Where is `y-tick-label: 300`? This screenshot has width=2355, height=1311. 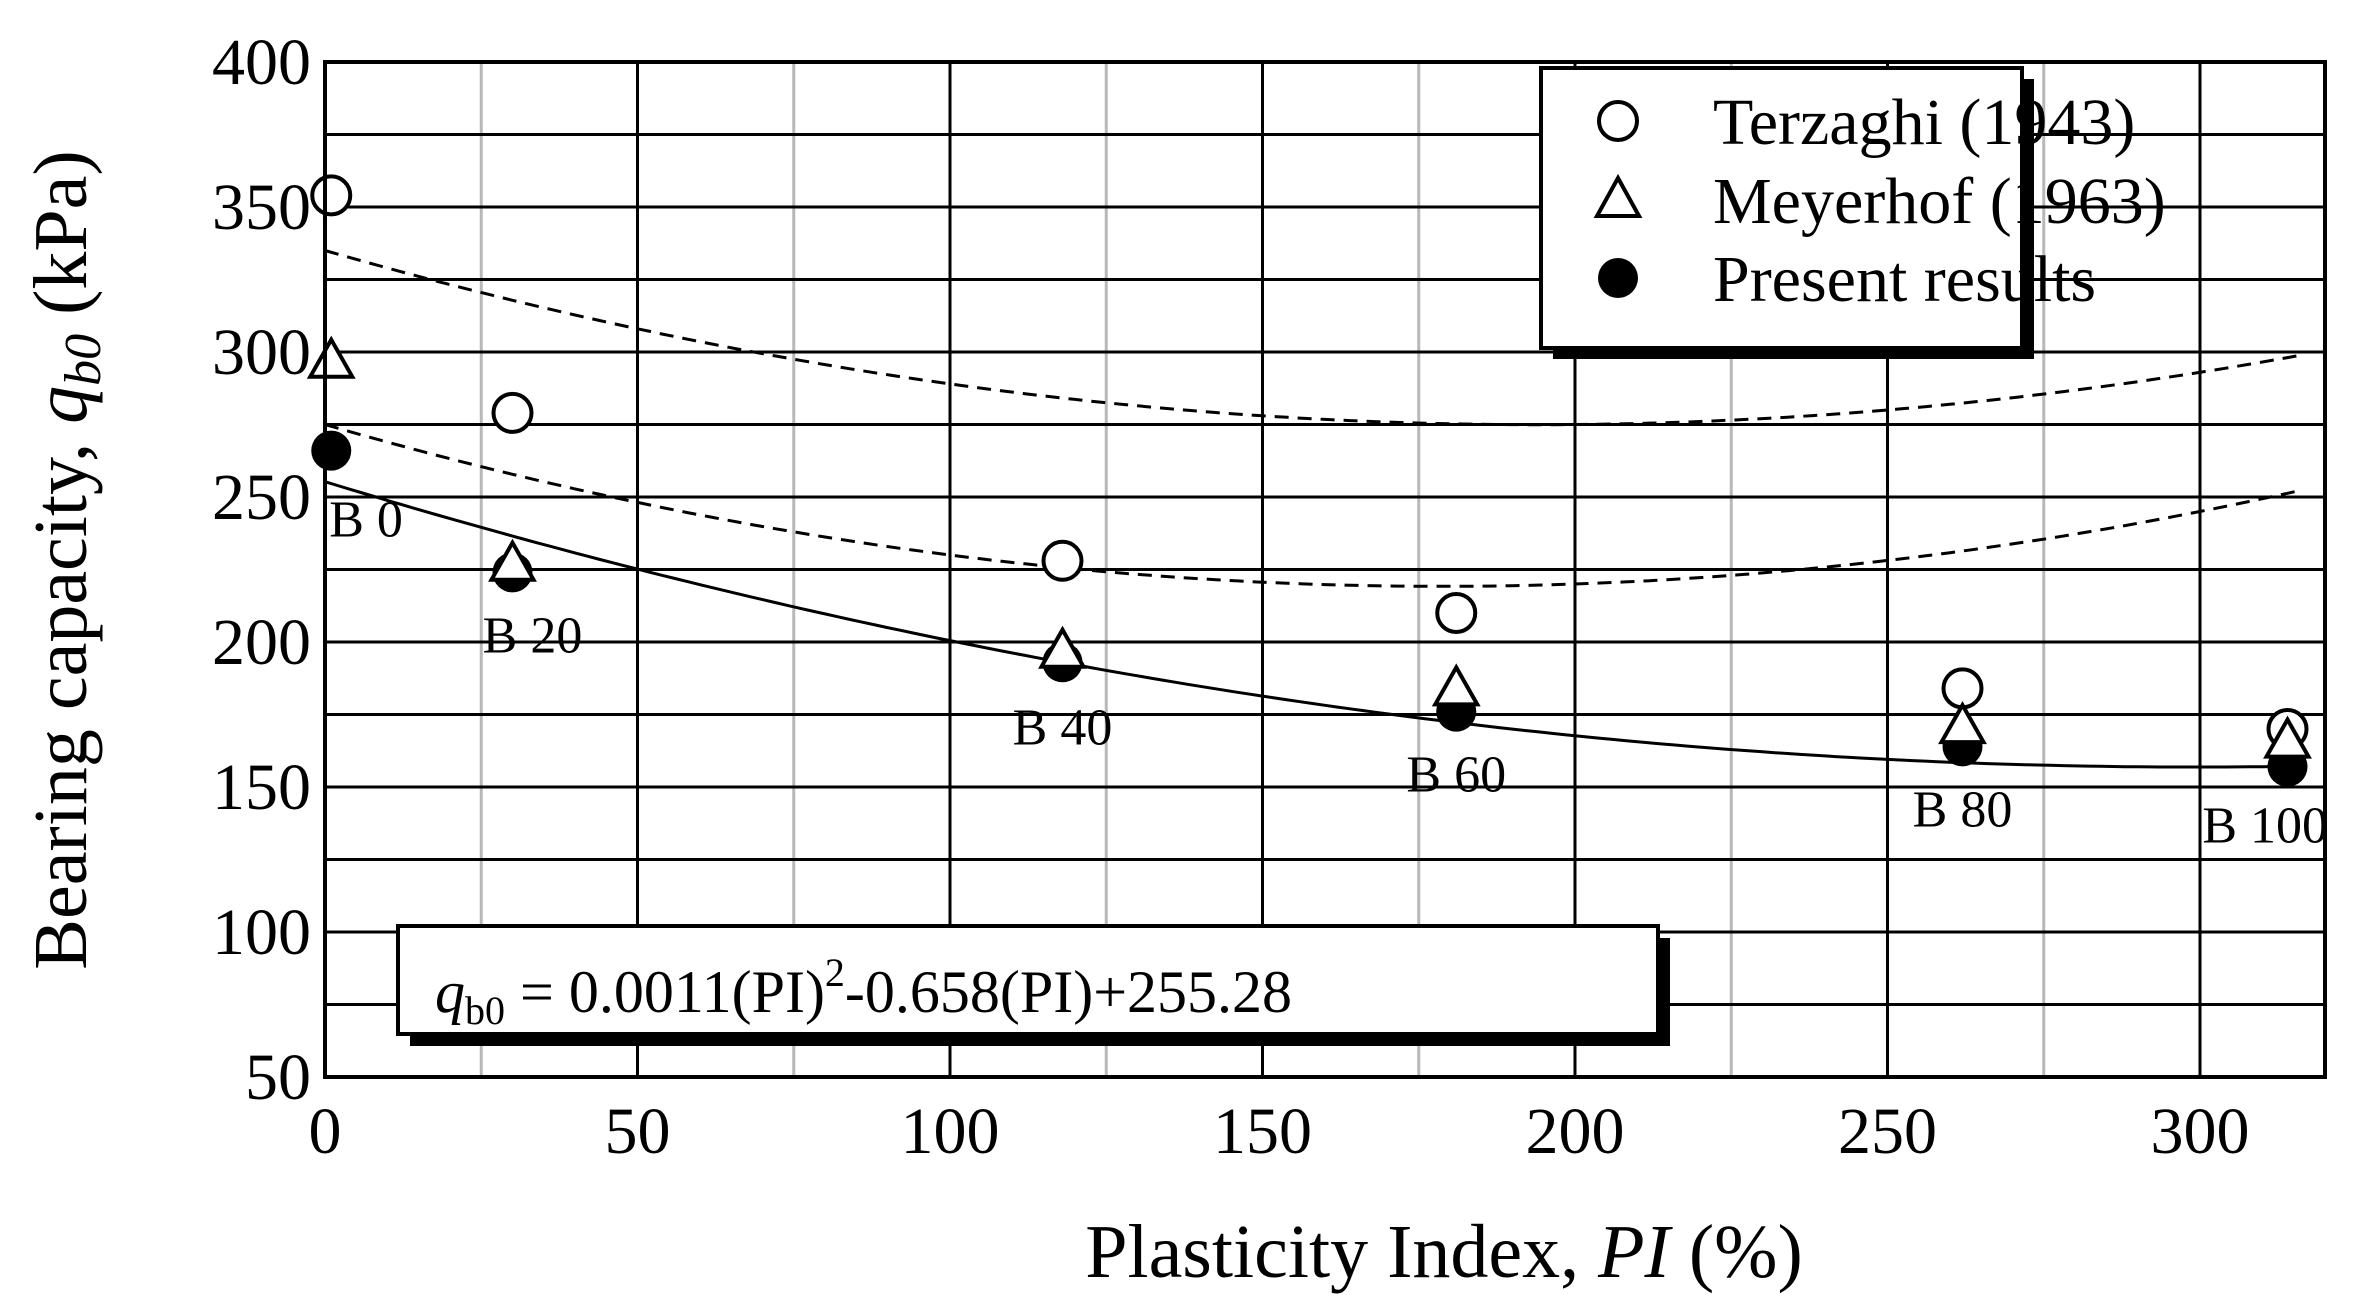 y-tick-label: 300 is located at coordinates (261, 352).